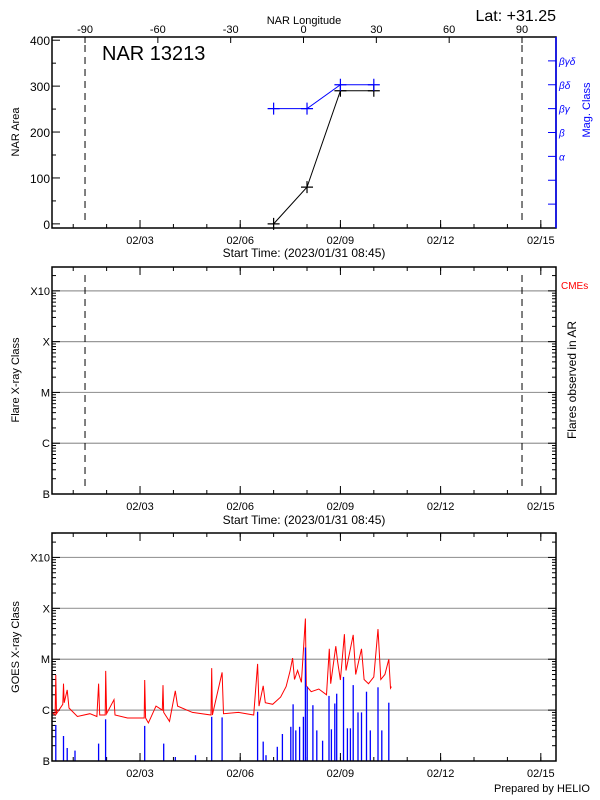  Describe the element at coordinates (376, 30) in the screenshot. I see `longitude-tick-label: 30` at that location.